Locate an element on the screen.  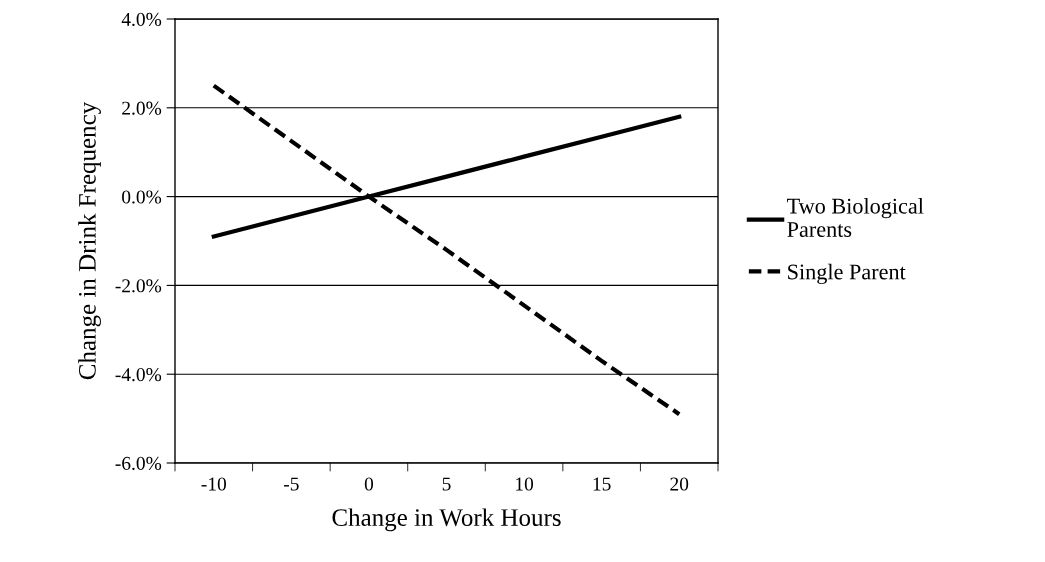
y-axis-title: Change in Drink Frequency is located at coordinates (89, 240).